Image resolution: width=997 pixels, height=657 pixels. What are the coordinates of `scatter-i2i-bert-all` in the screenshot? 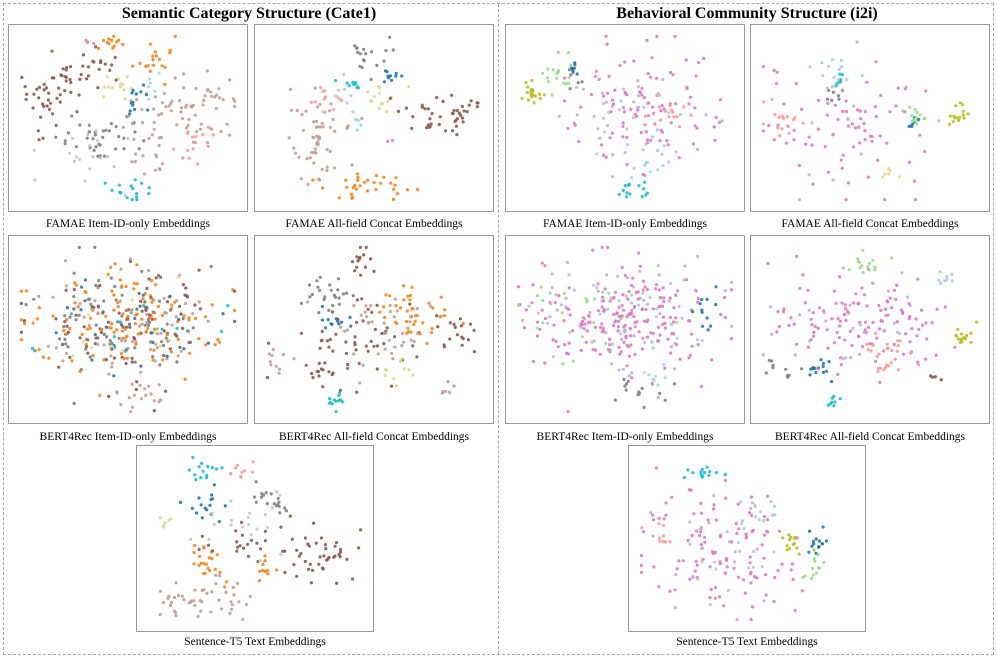 It's located at (870, 328).